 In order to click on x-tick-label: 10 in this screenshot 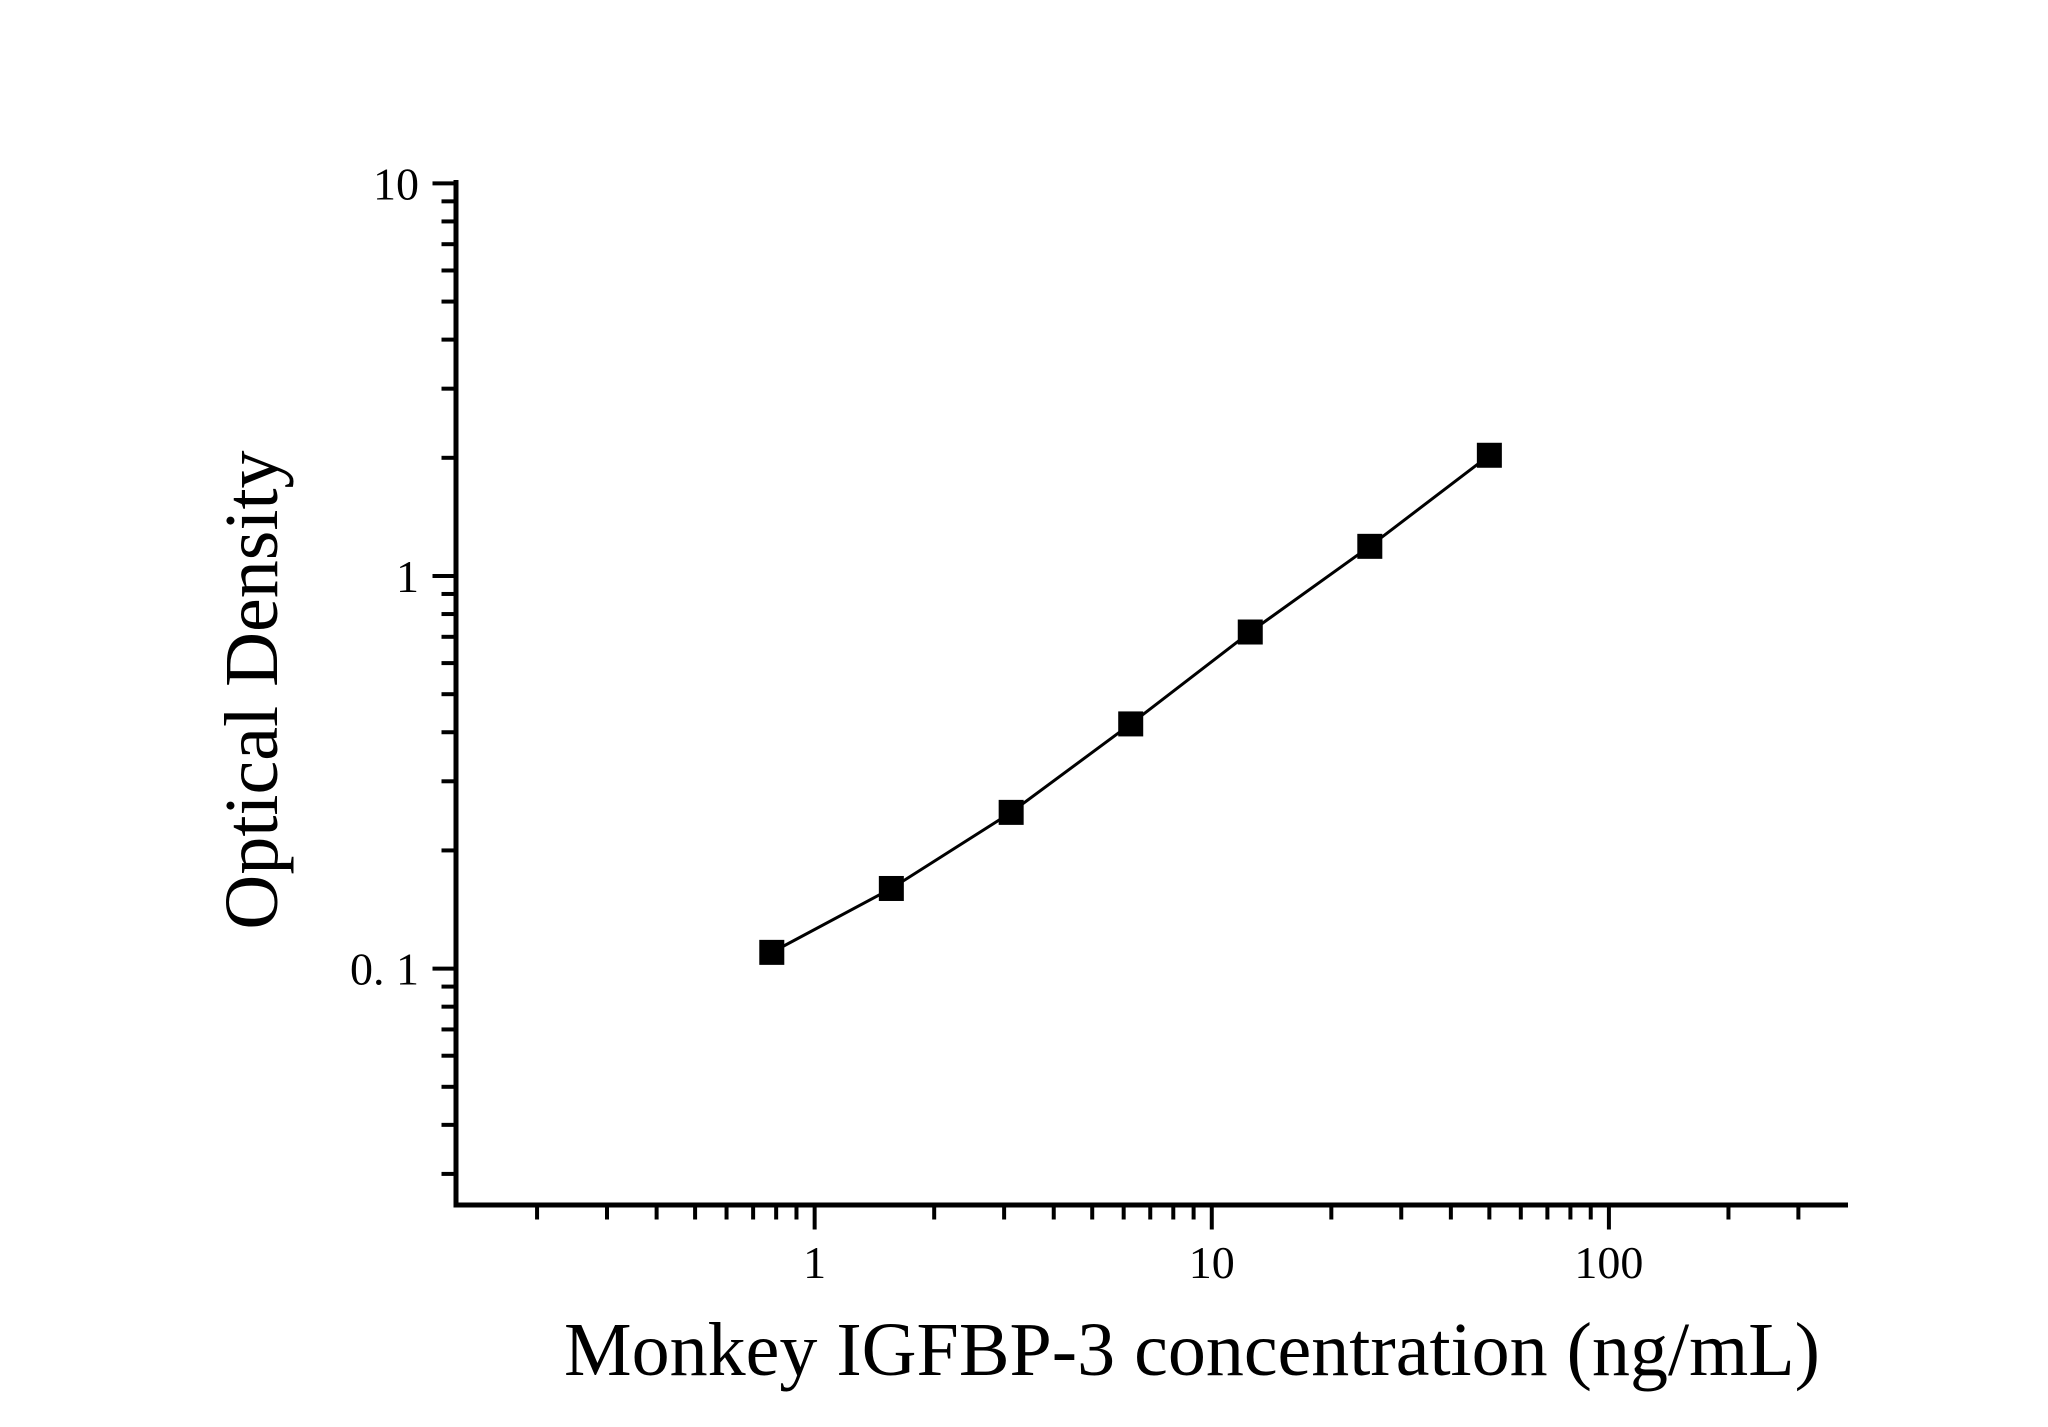, I will do `click(1212, 1262)`.